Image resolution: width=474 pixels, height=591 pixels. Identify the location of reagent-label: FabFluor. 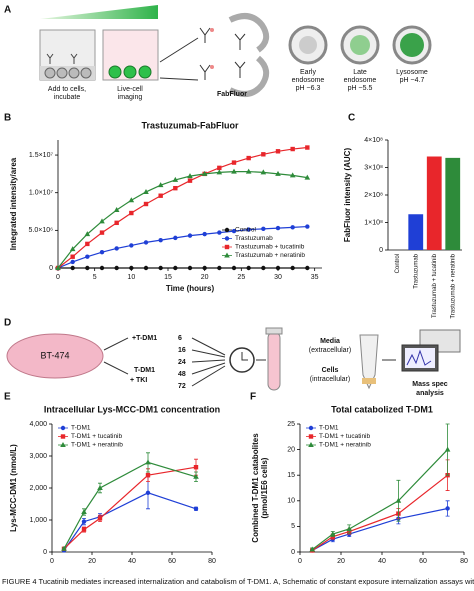
(232, 94).